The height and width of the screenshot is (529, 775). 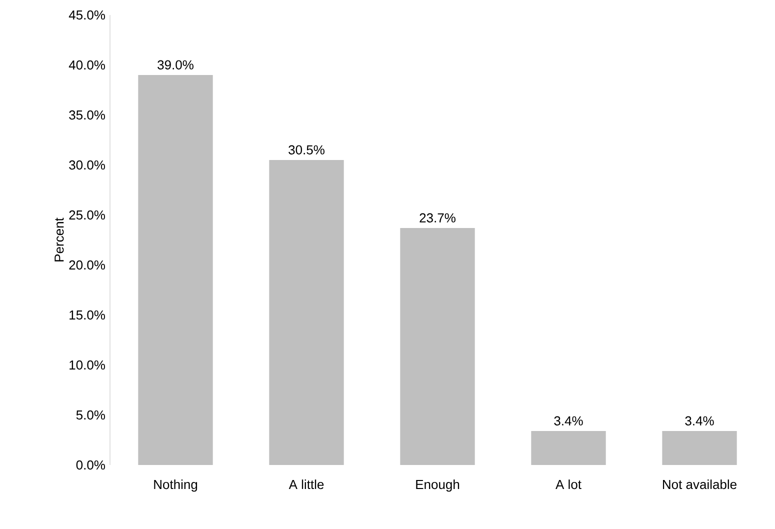 What do you see at coordinates (176, 486) in the screenshot?
I see `x-tick-label: Nothing` at bounding box center [176, 486].